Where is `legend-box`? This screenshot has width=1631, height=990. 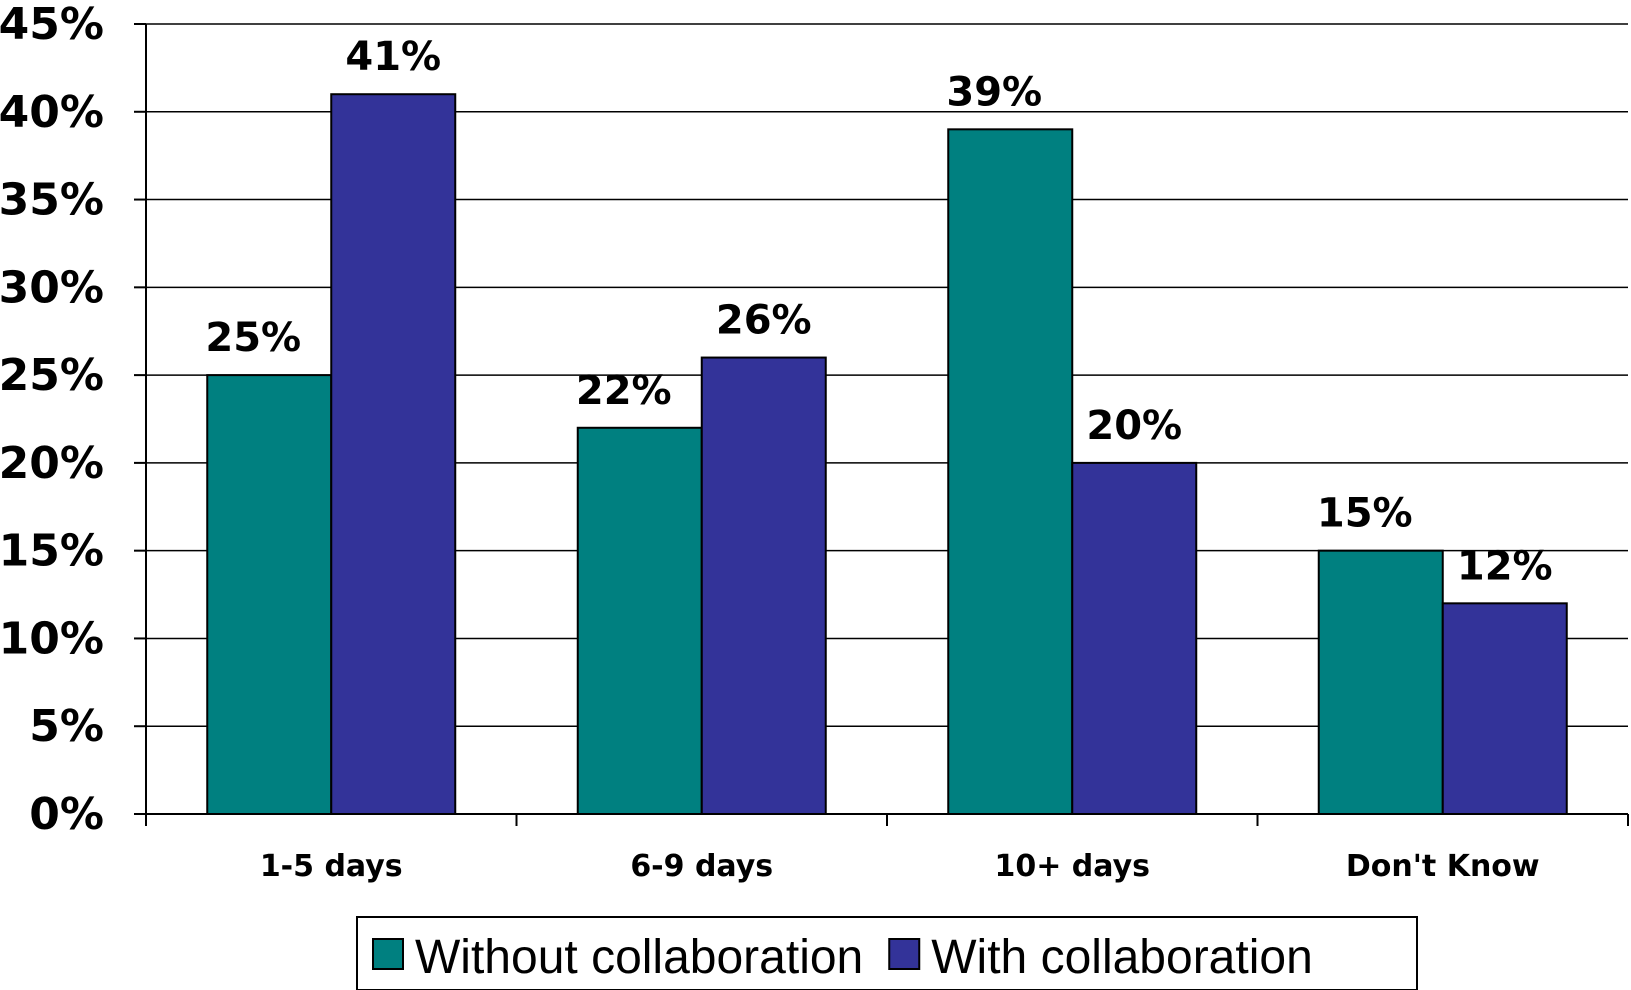
legend-box is located at coordinates (887, 953).